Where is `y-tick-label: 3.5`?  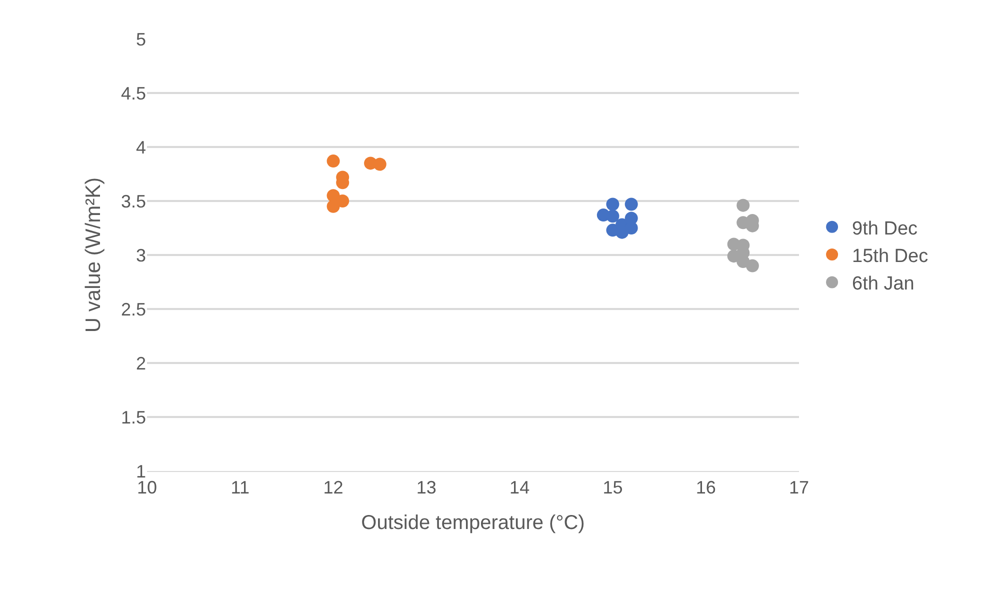 y-tick-label: 3.5 is located at coordinates (133, 201).